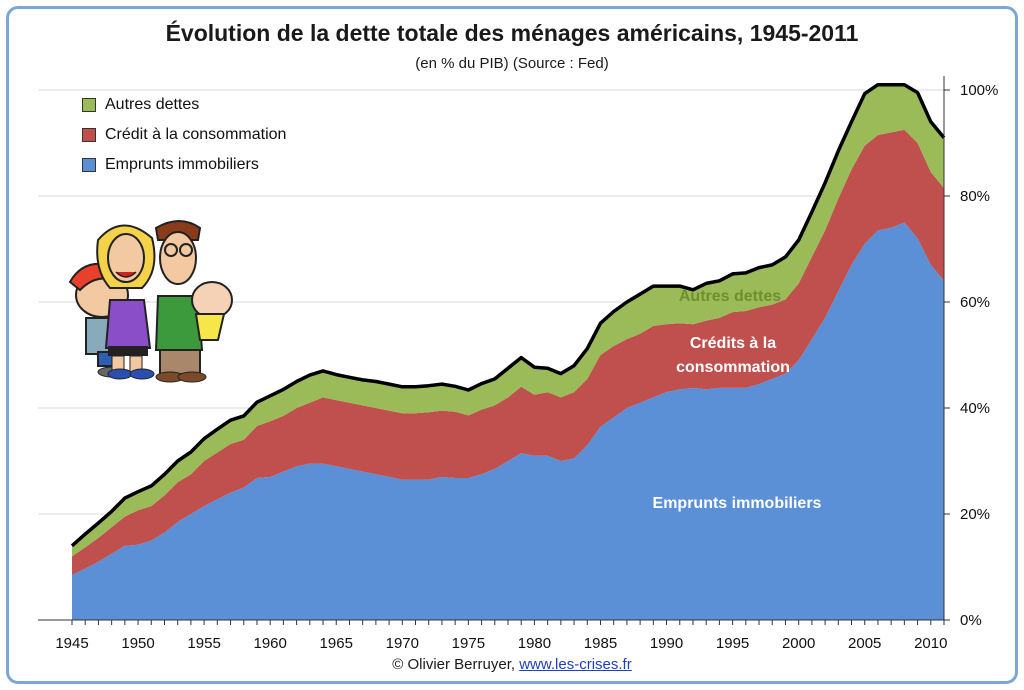  What do you see at coordinates (269, 643) in the screenshot?
I see `x-tick-label: 1960` at bounding box center [269, 643].